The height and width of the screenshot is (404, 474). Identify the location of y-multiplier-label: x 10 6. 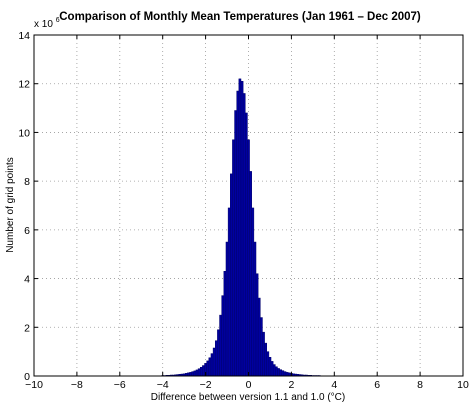
(47, 23).